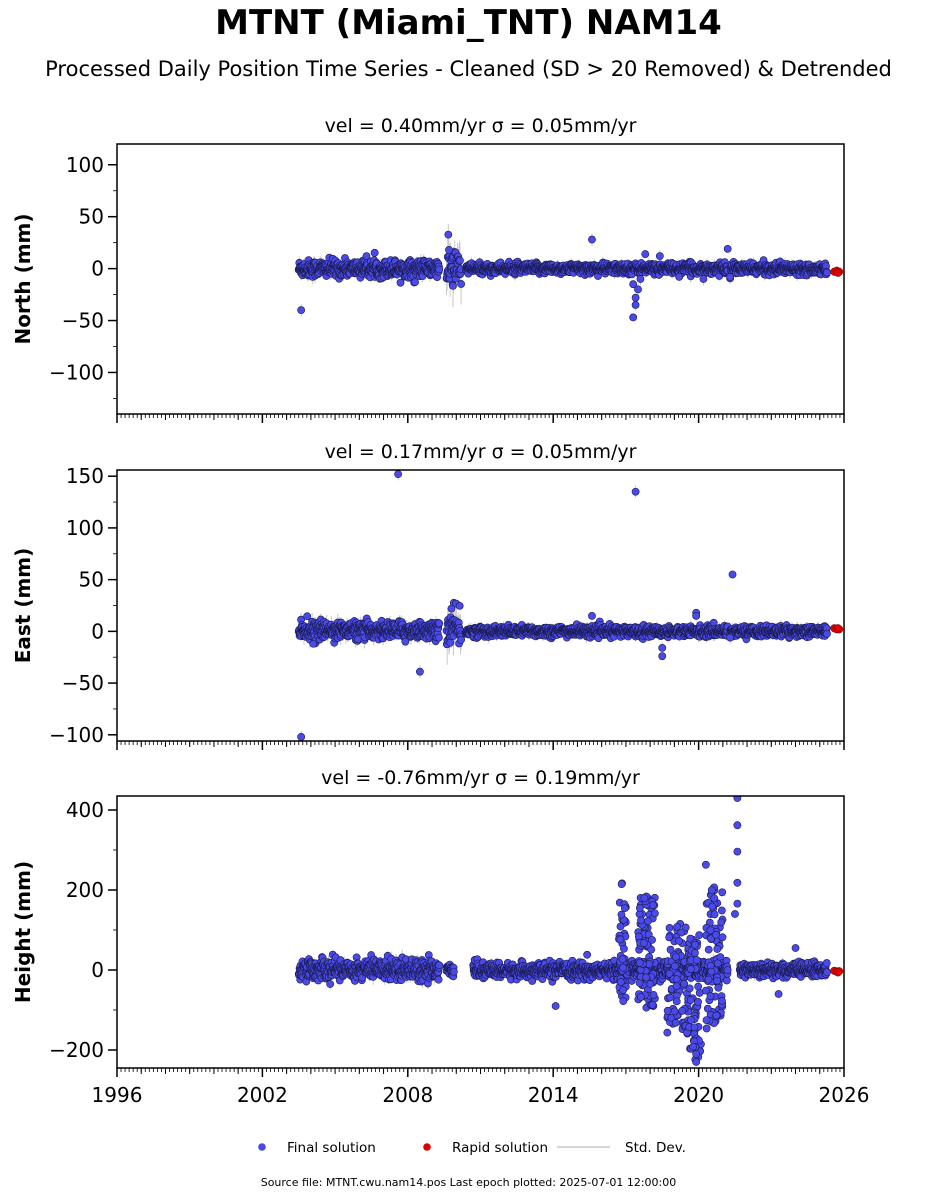 The width and height of the screenshot is (937, 1200). What do you see at coordinates (23, 278) in the screenshot?
I see `y-axis-label: North (mm)` at bounding box center [23, 278].